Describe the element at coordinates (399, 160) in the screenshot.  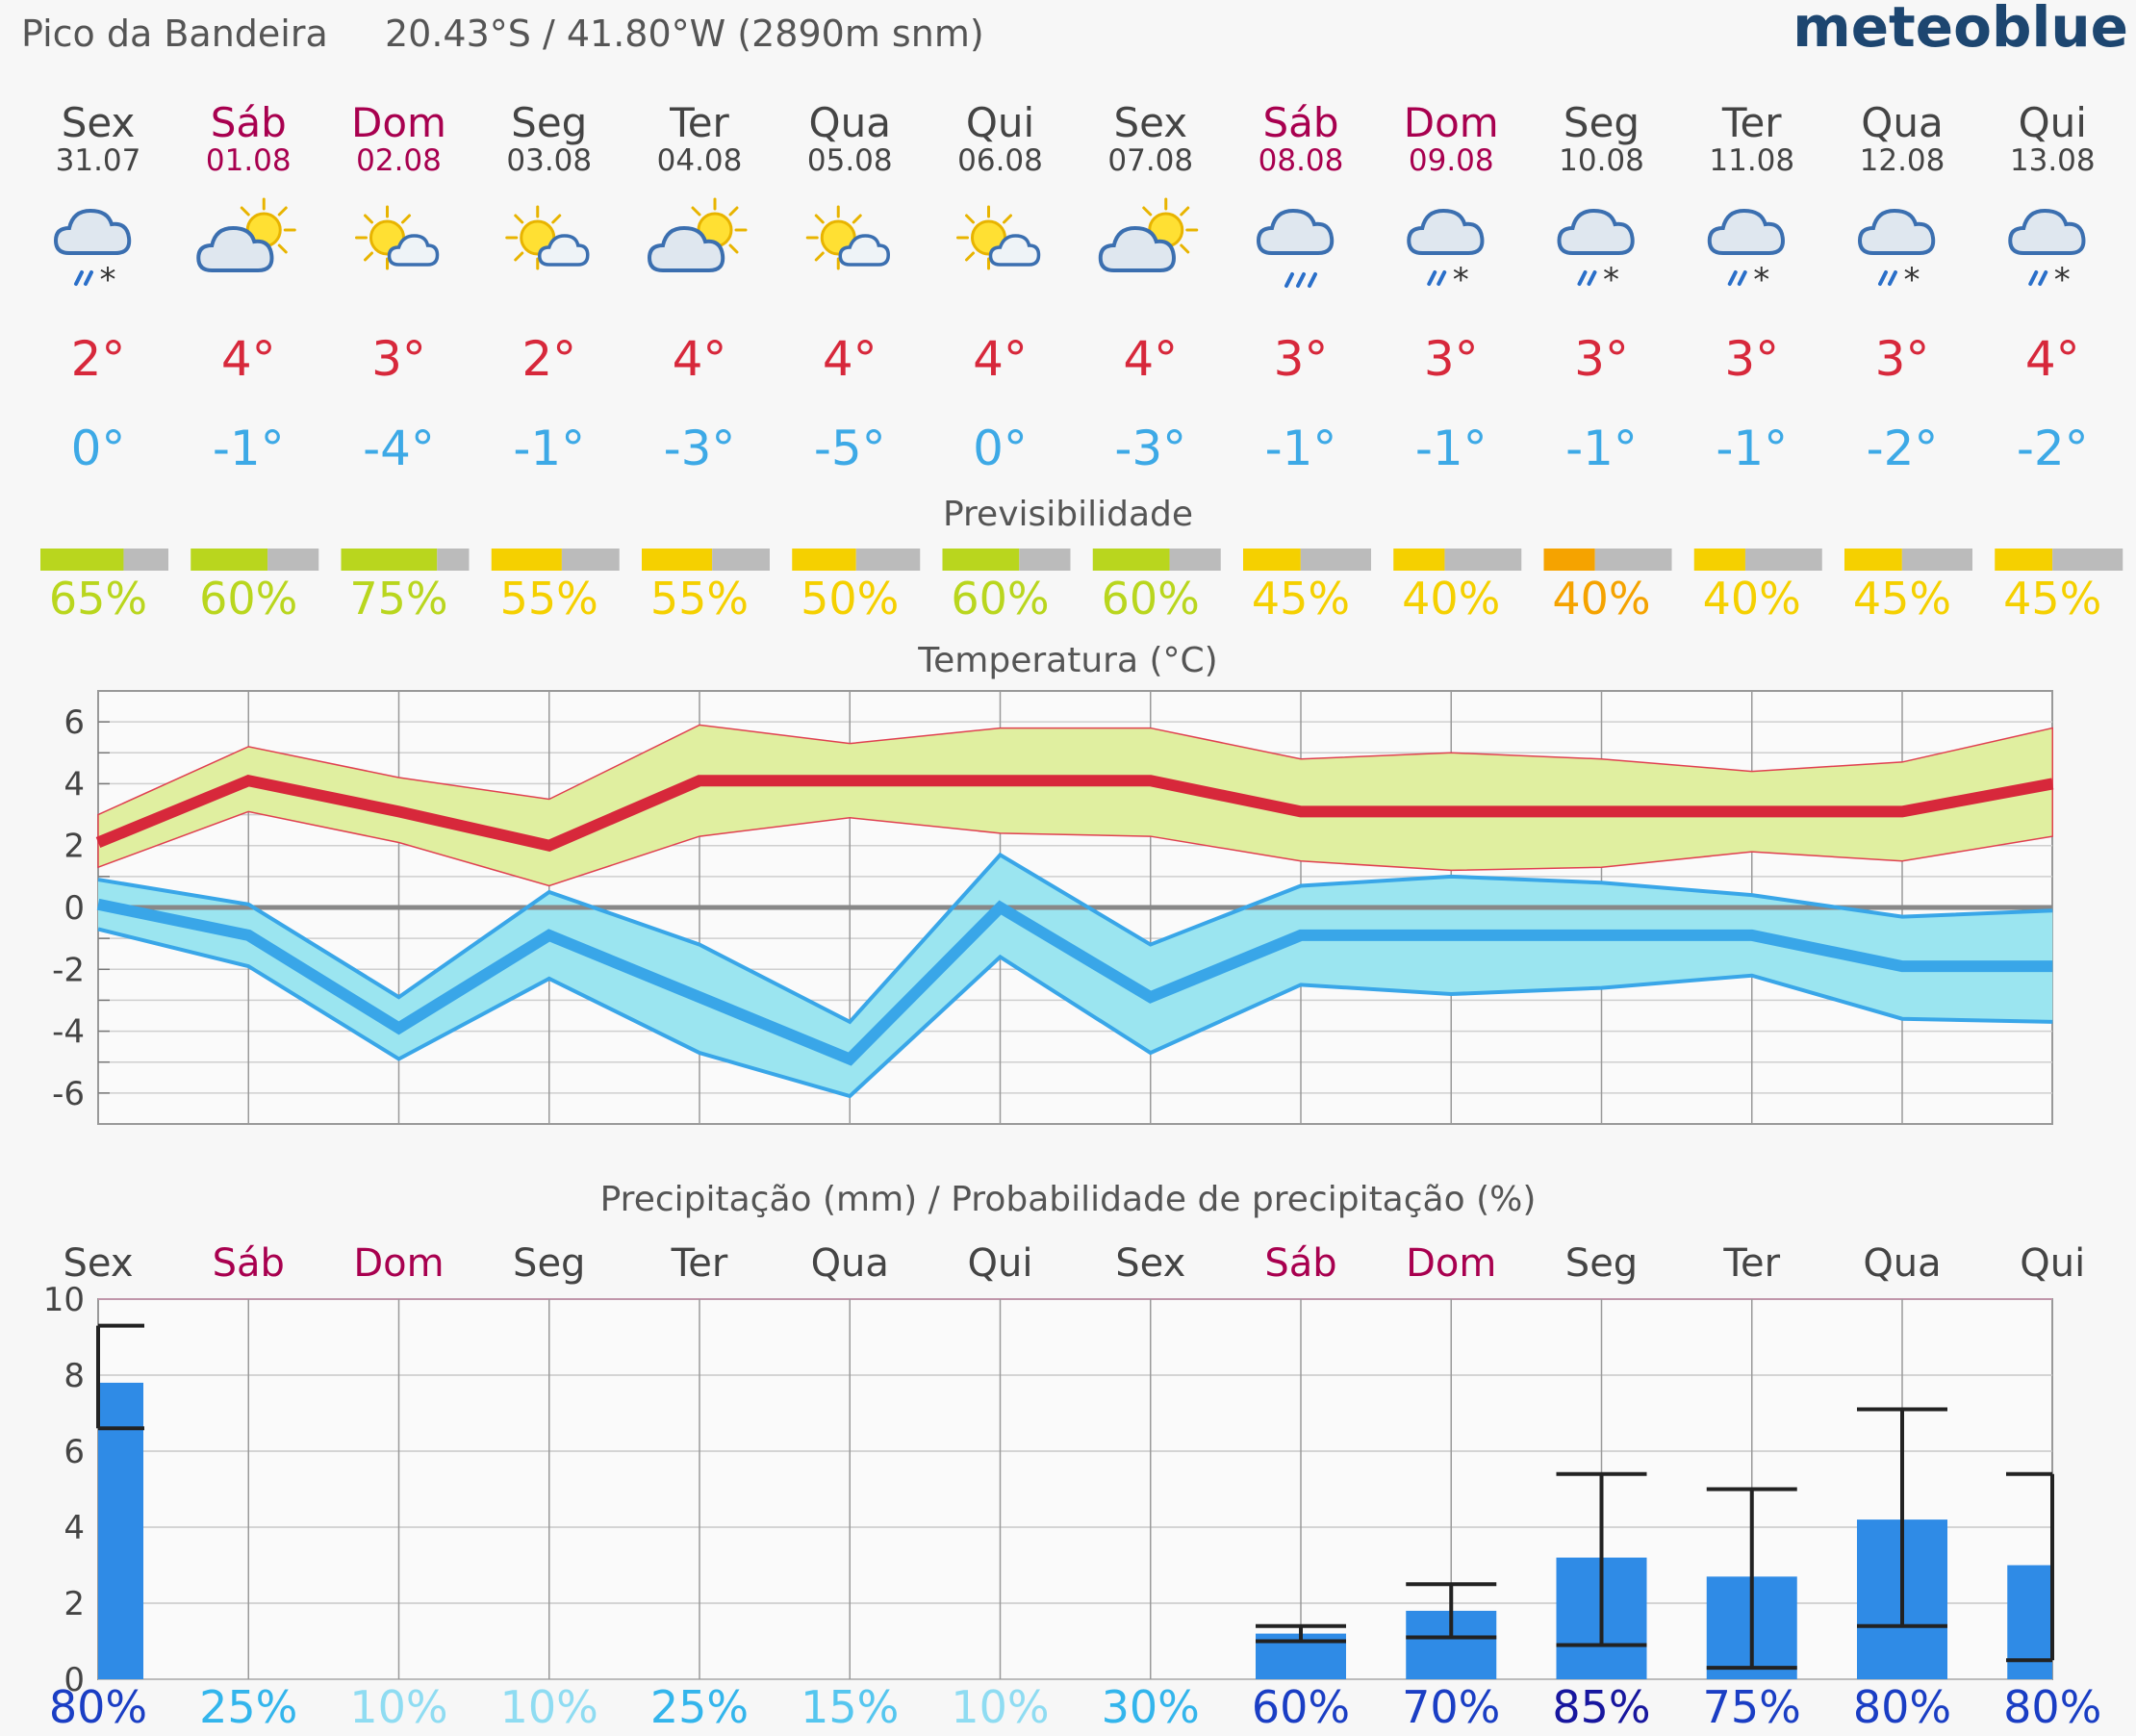
I see `day-date: 02.08` at that location.